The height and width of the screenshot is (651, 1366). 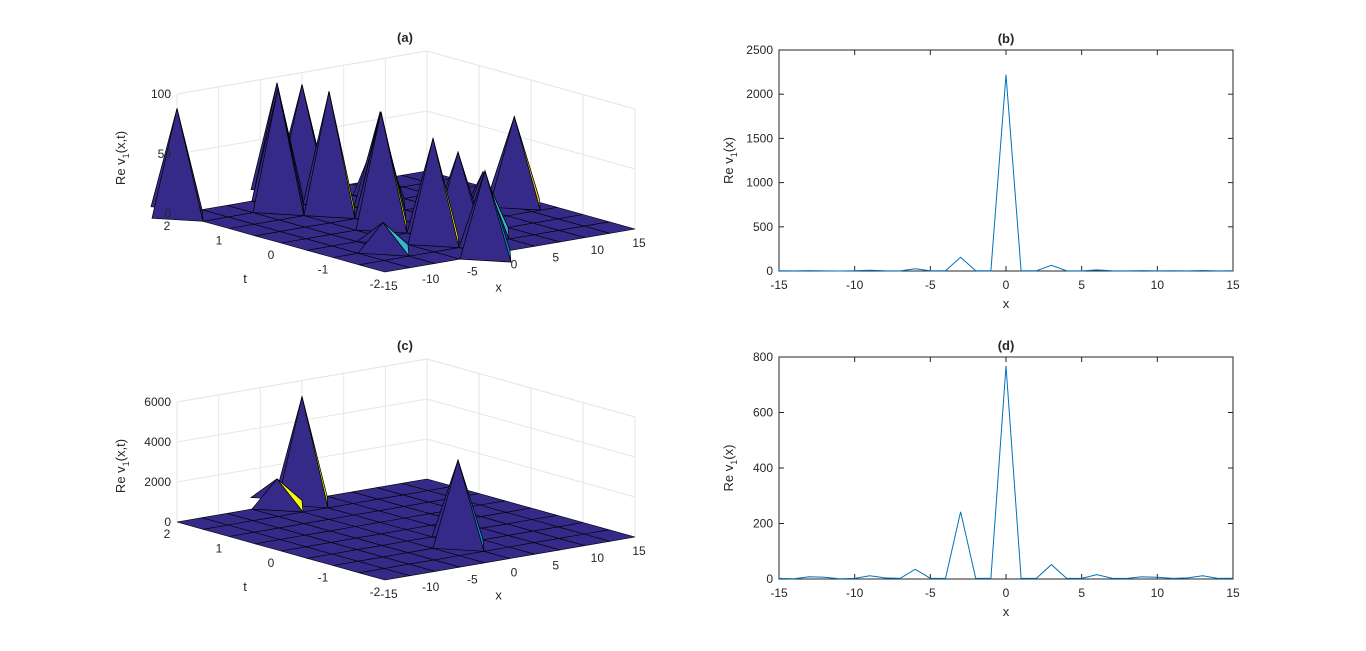 I want to click on z-tick-label: 2000, so click(x=157, y=482).